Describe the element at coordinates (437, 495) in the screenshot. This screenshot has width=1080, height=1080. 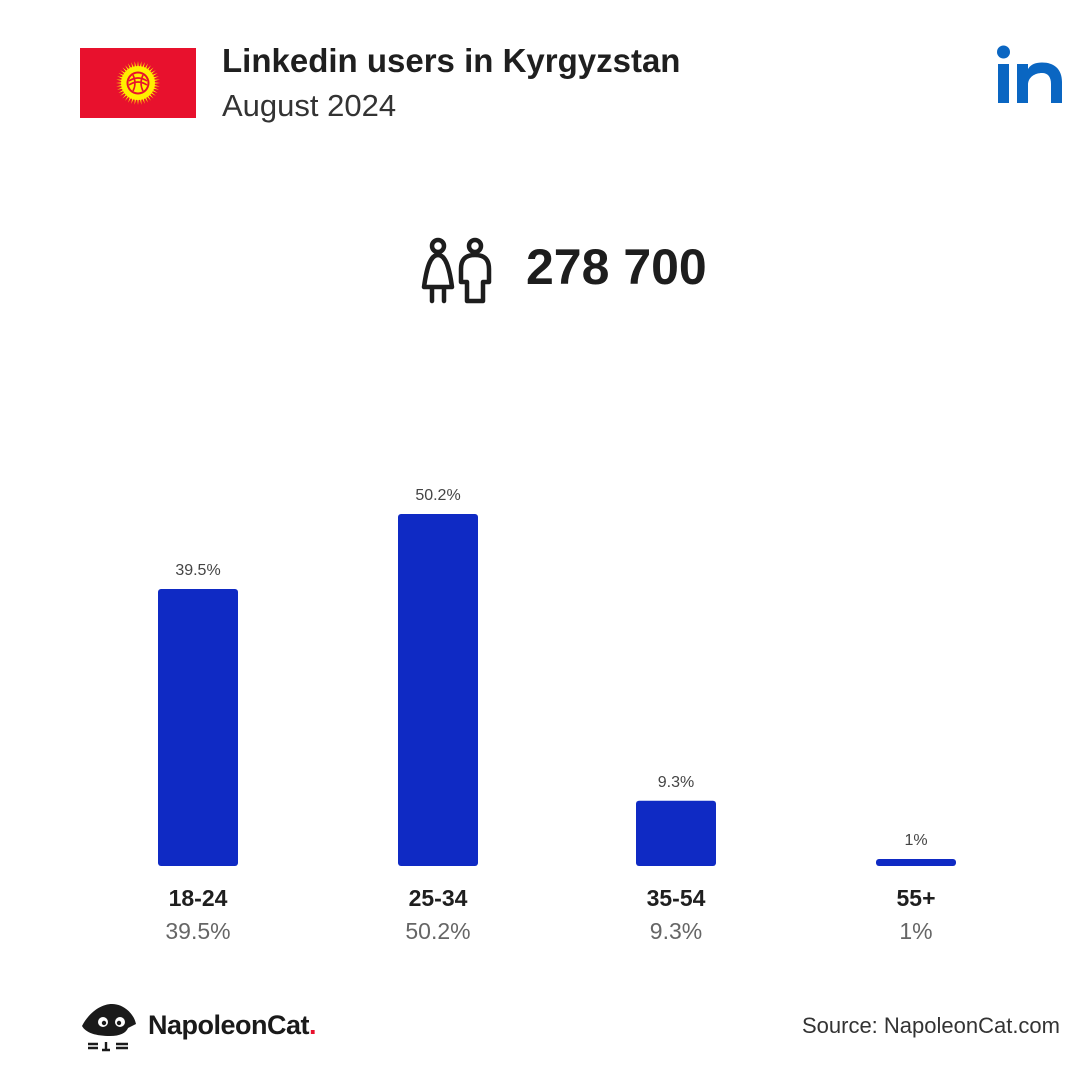
I see `bar-value-label: 50.2%` at that location.